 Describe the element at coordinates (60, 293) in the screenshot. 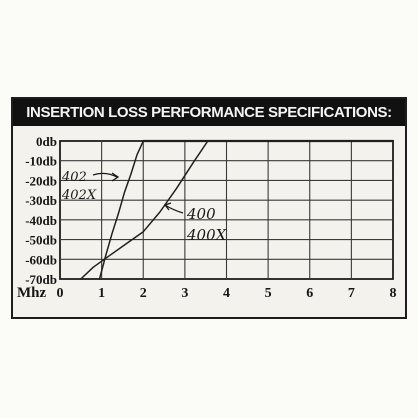

I see `x-tick-label: 0` at that location.